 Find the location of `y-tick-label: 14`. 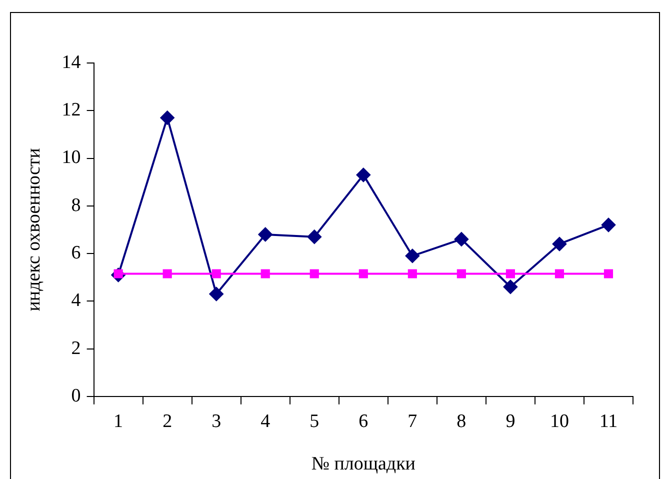

y-tick-label: 14 is located at coordinates (72, 62).